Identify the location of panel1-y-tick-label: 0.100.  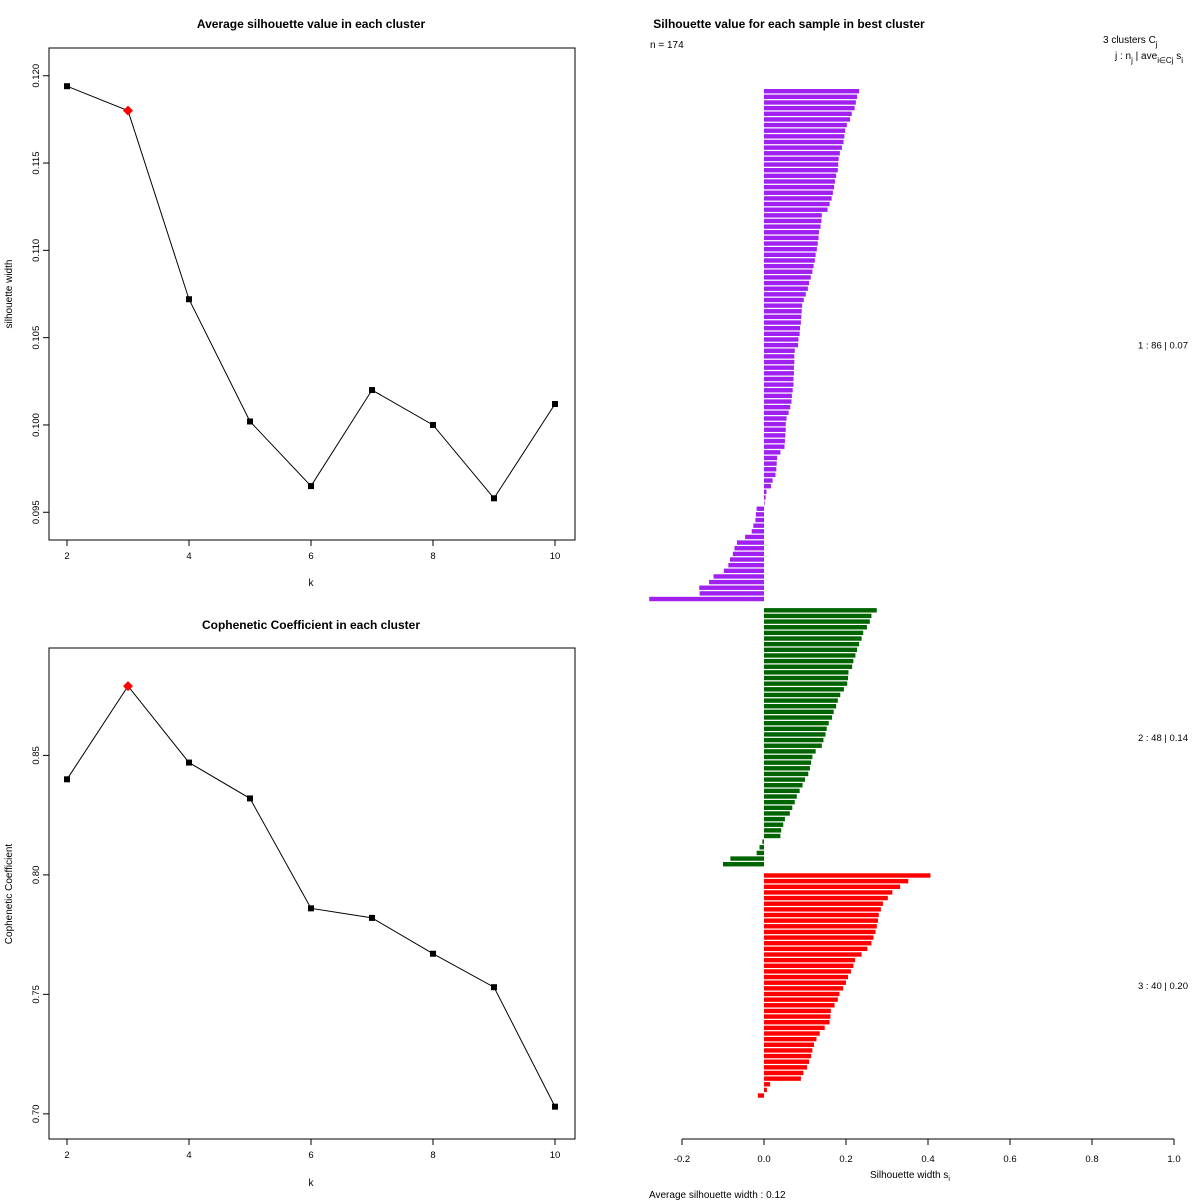
(36, 425).